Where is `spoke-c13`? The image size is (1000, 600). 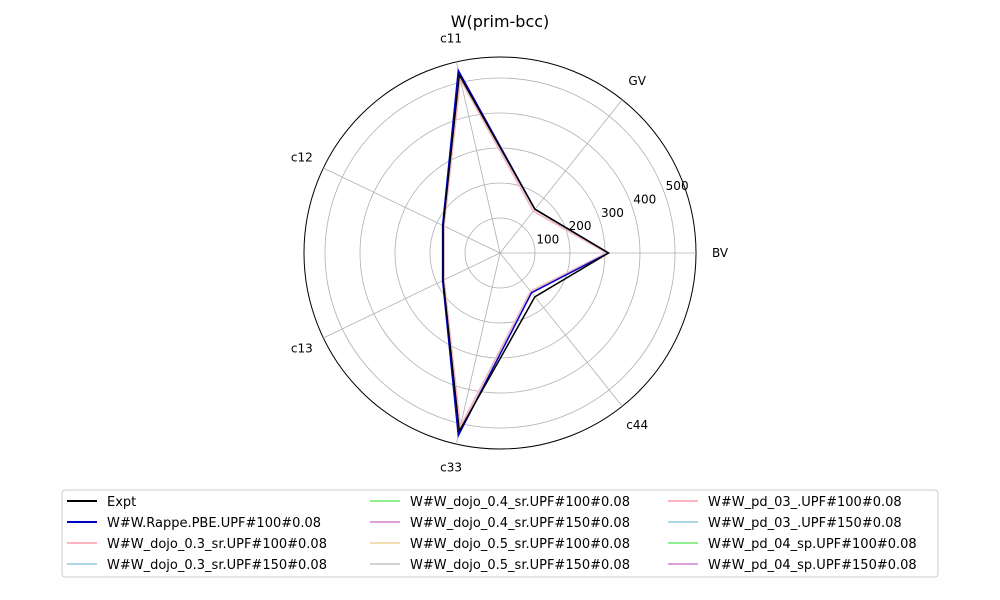 spoke-c13 is located at coordinates (412, 295).